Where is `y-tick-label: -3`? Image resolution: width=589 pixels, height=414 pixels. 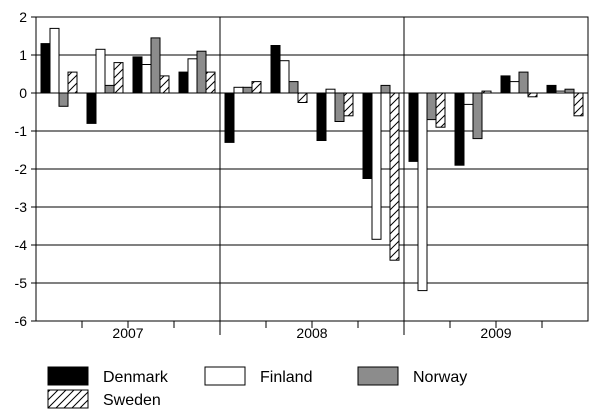
y-tick-label: -3 is located at coordinates (21, 207).